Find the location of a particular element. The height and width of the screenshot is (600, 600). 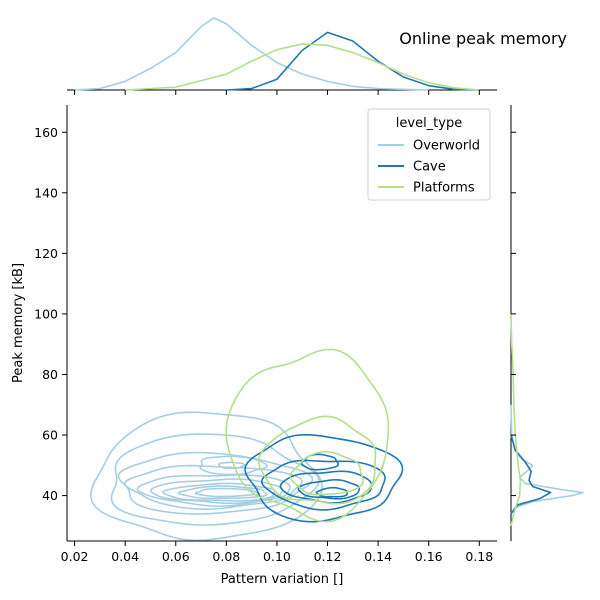

y-axis-label: Peak memory [kB] is located at coordinates (18, 323).